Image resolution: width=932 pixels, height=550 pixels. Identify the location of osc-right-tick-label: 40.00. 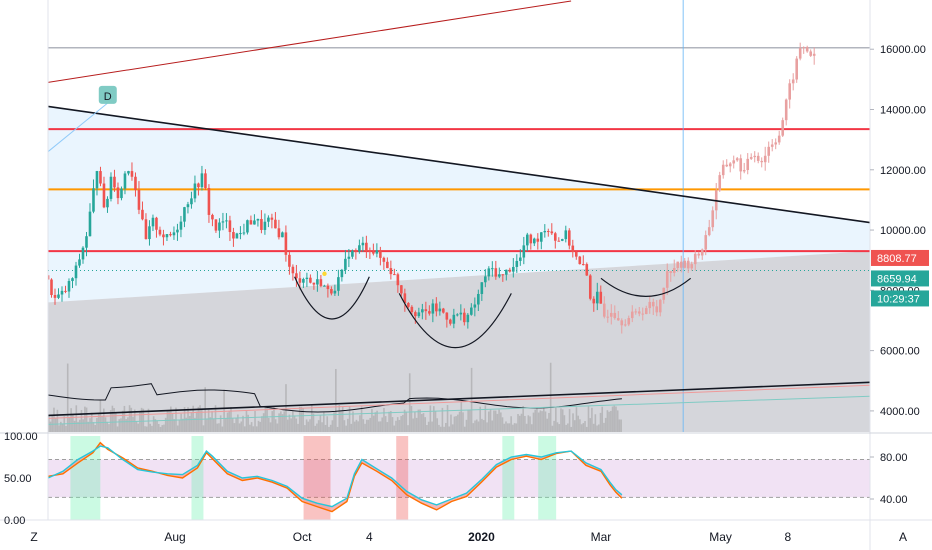
(894, 500).